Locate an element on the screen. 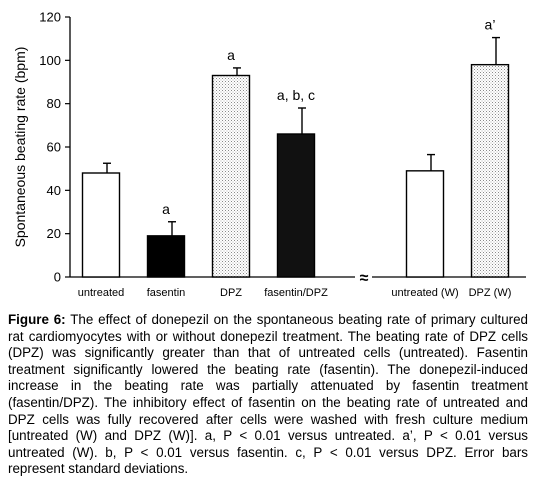 The width and height of the screenshot is (535, 498). y-tick-label: 80 is located at coordinates (54, 103).